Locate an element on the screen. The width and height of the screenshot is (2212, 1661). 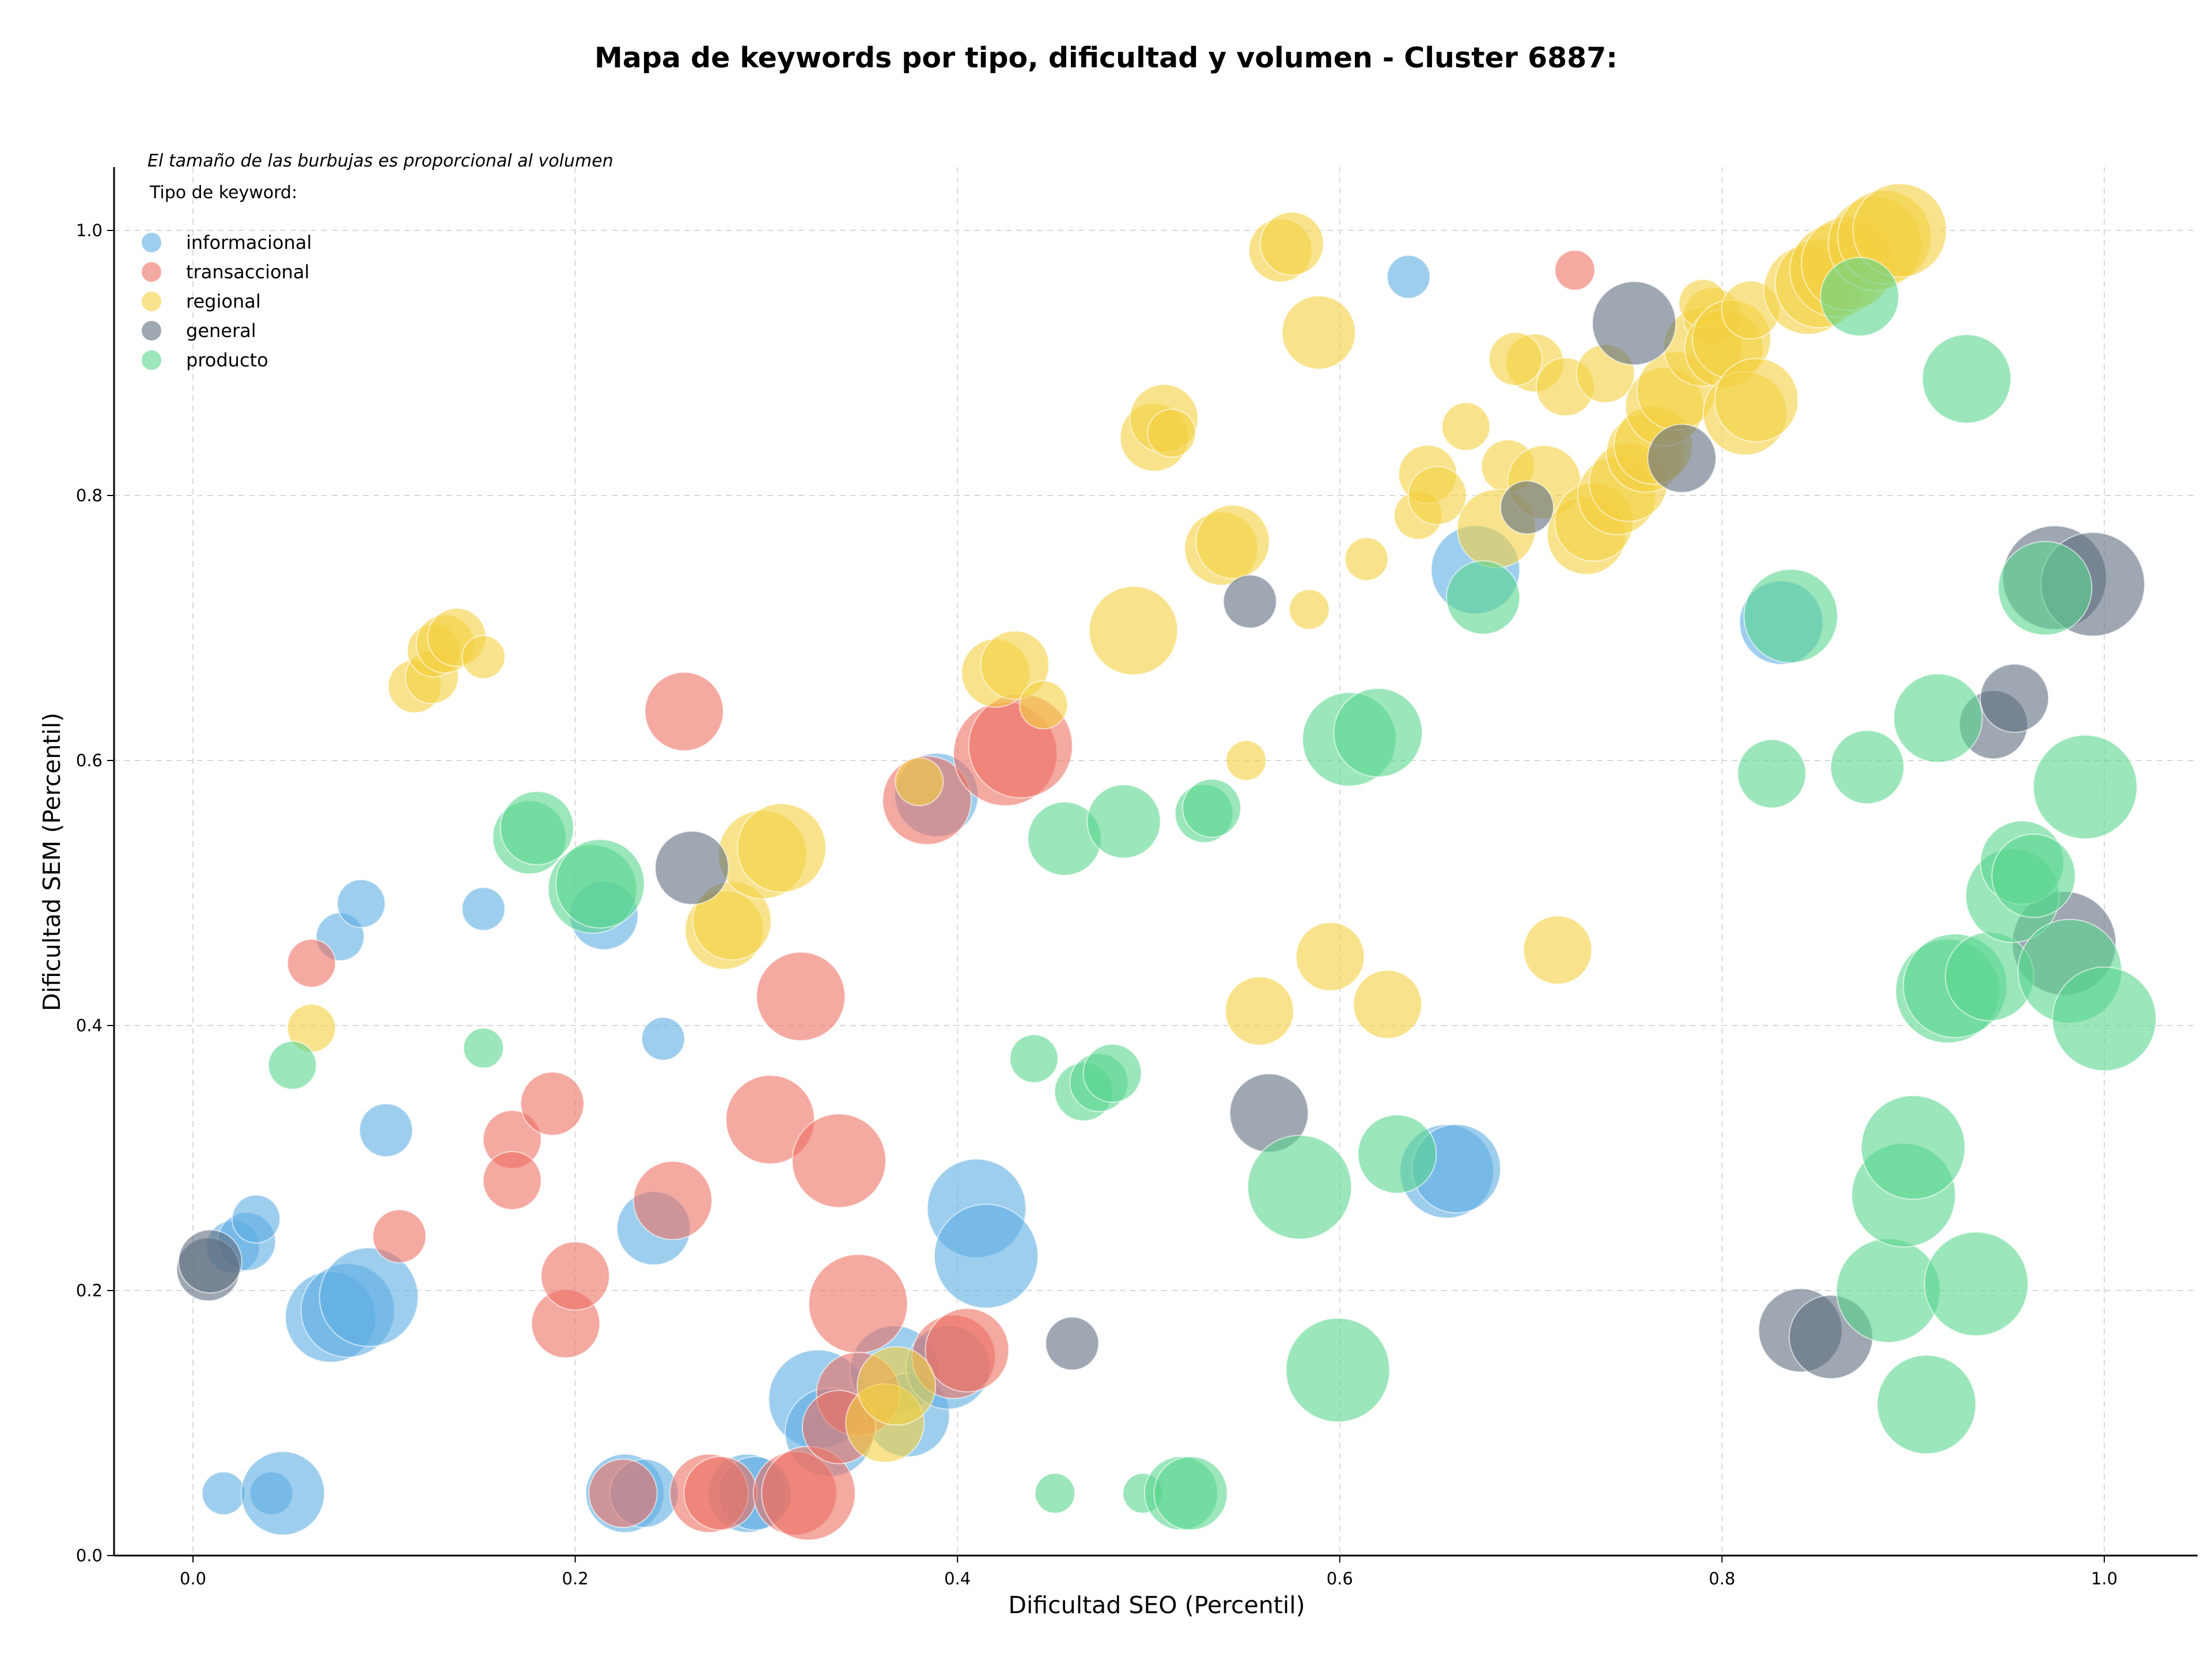
legend-marker-general is located at coordinates (151, 330).